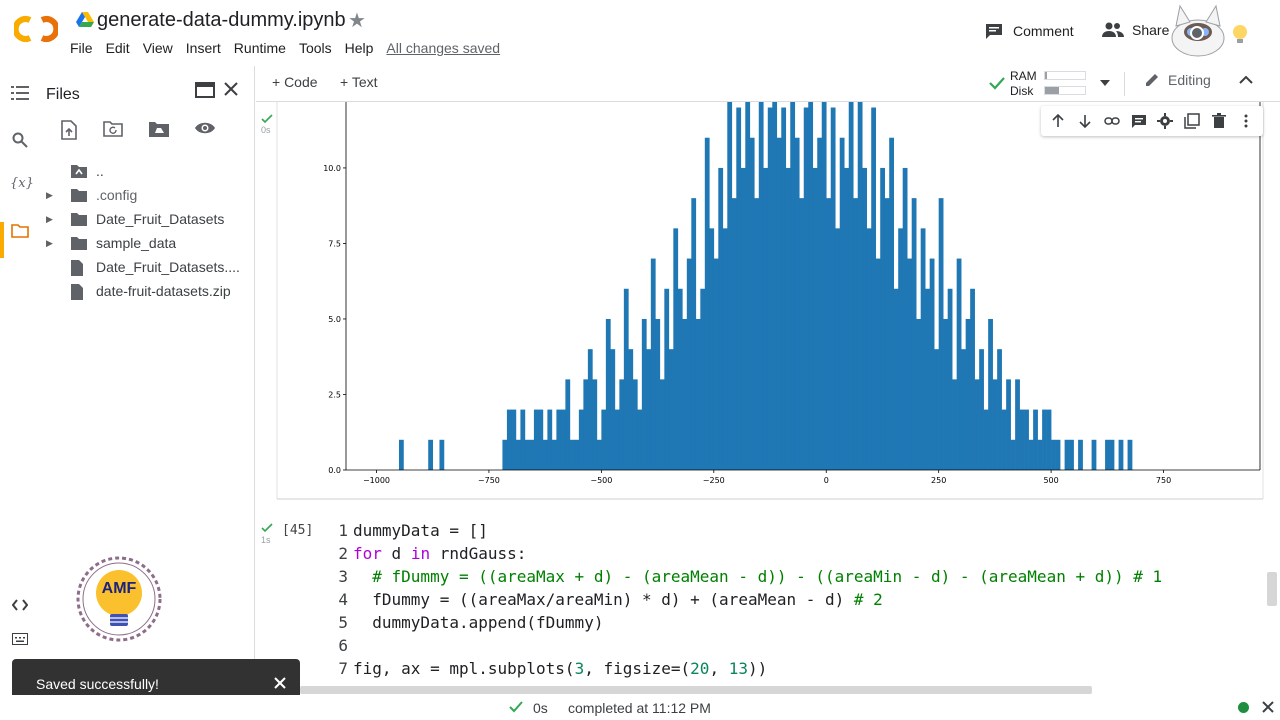  Describe the element at coordinates (205, 131) in the screenshot. I see `show-hidden-icon` at that location.